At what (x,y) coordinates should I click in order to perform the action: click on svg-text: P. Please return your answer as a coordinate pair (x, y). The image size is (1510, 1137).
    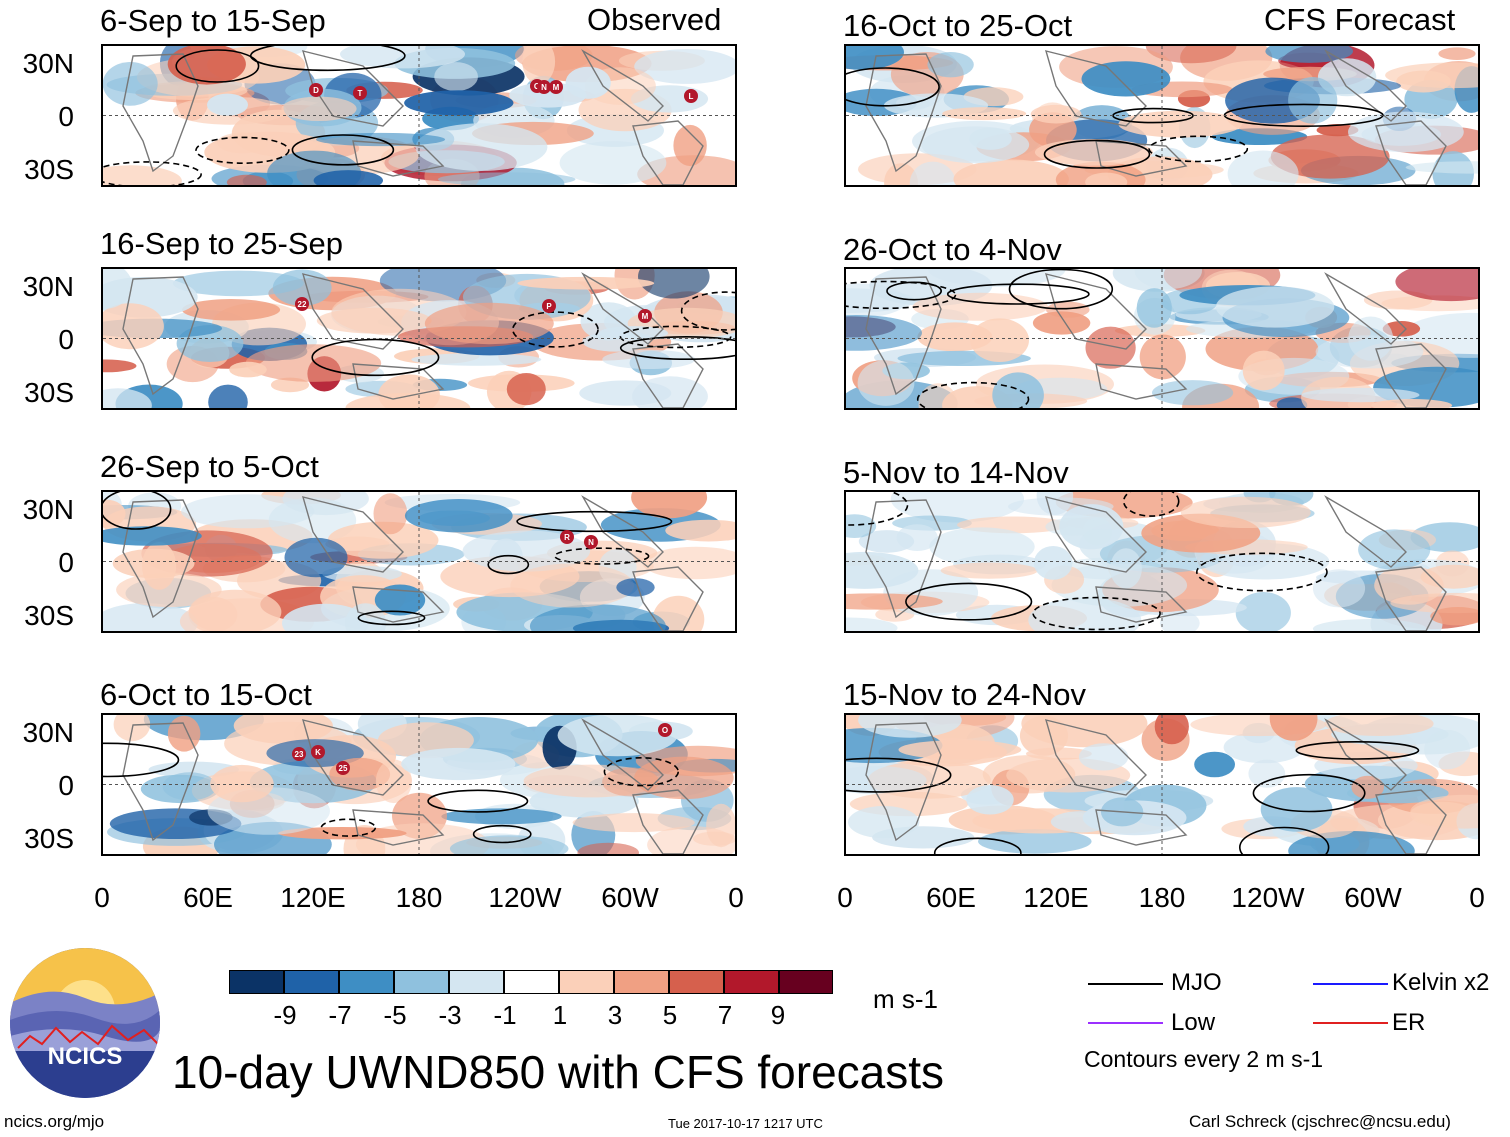
    Looking at the image, I should click on (549, 306).